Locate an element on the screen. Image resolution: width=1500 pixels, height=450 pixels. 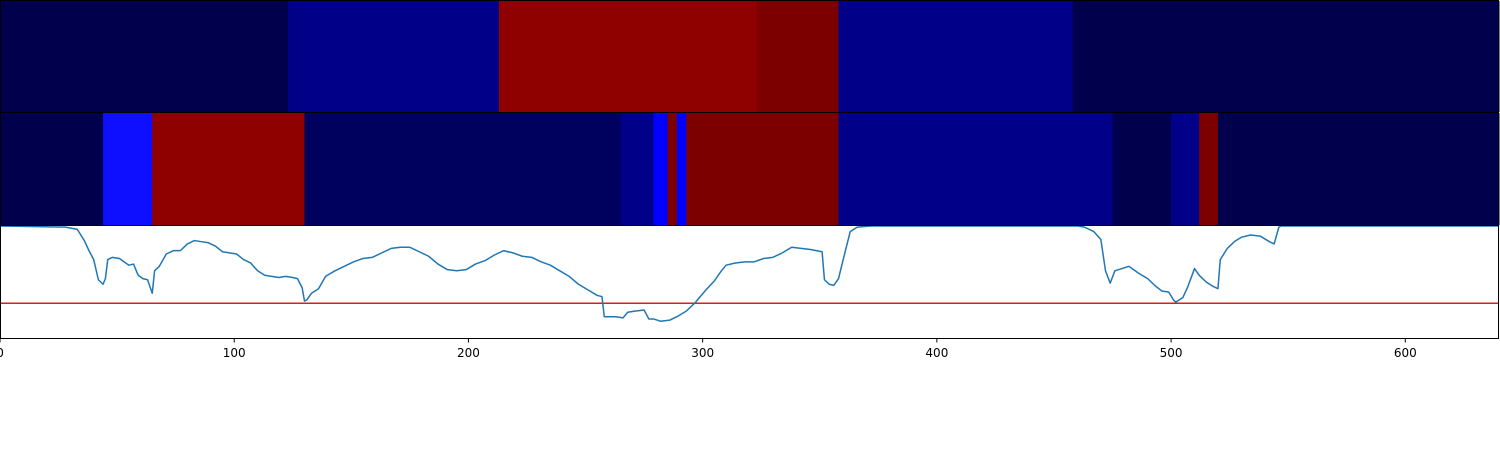
x-tick-label-600: 600 is located at coordinates (1405, 353).